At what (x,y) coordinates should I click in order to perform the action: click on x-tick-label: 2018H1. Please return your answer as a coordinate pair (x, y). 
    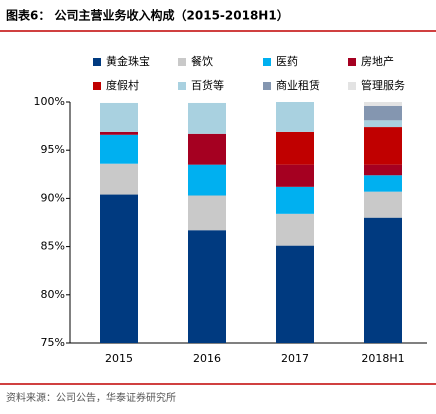
    Looking at the image, I should click on (382, 358).